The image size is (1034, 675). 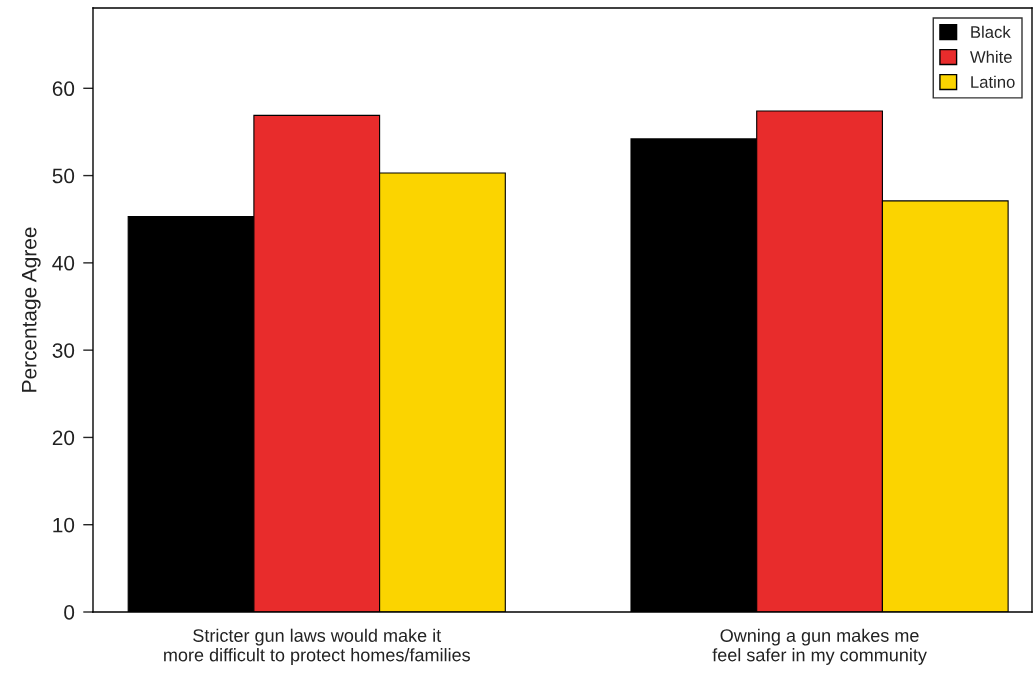 What do you see at coordinates (31, 309) in the screenshot?
I see `y-axis-title: Percentage Agree` at bounding box center [31, 309].